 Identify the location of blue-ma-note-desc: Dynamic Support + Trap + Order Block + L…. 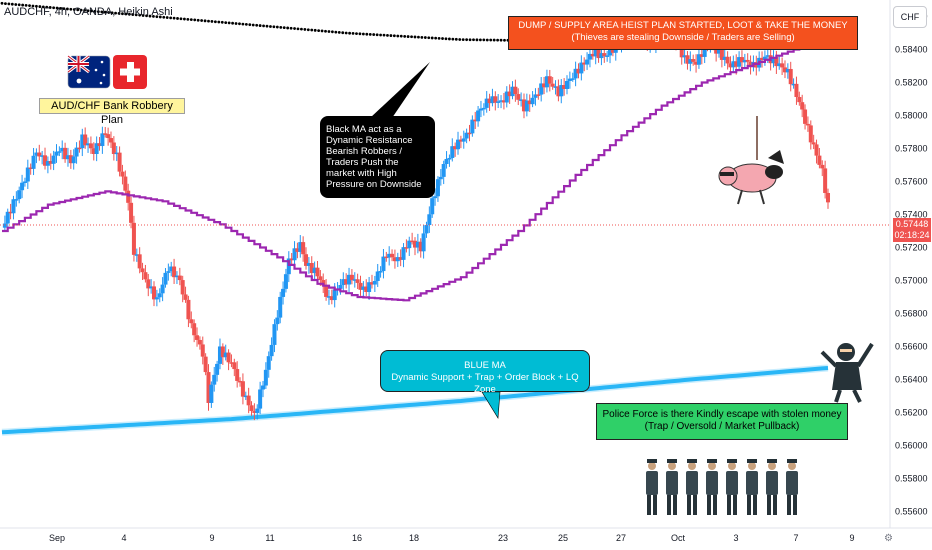
(485, 383).